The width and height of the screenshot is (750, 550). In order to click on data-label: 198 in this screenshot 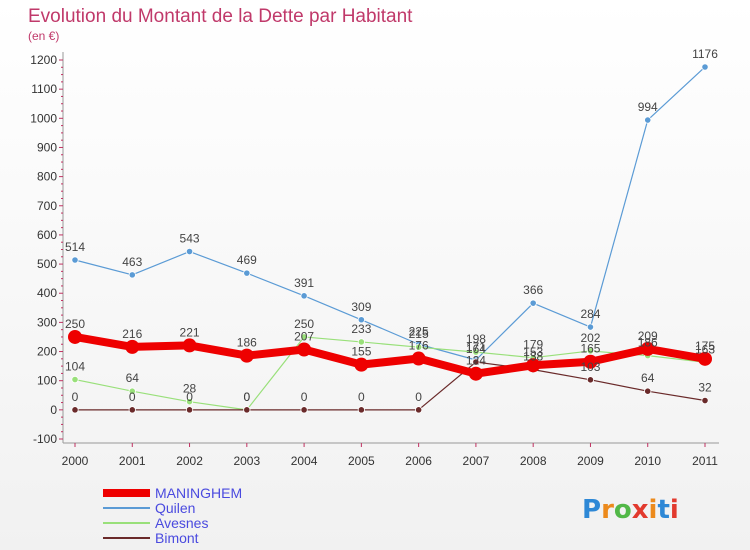, I will do `click(476, 339)`.